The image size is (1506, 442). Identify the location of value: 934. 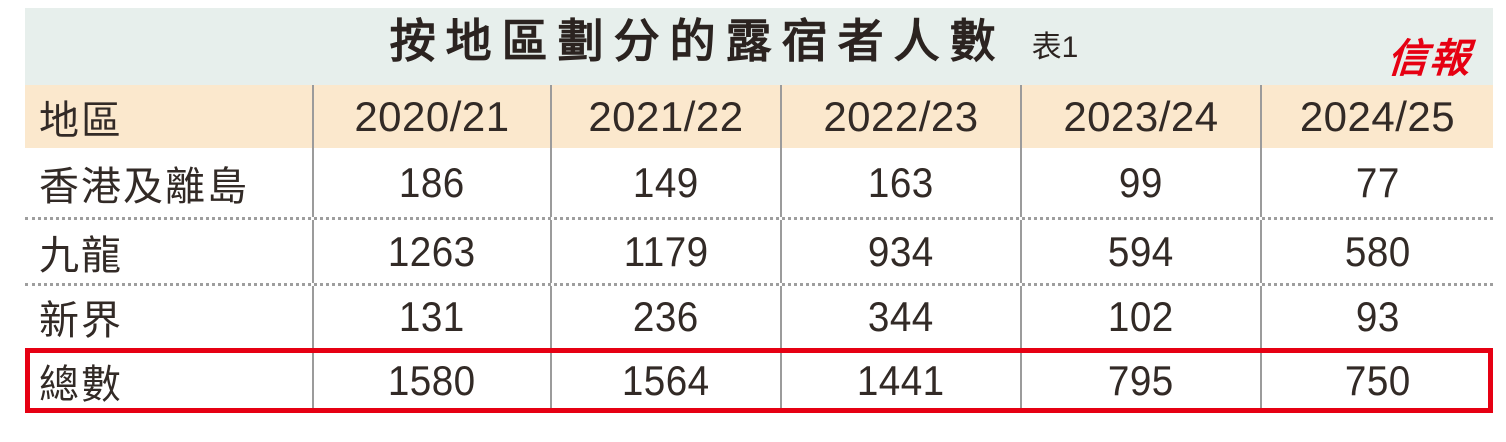
(901, 251).